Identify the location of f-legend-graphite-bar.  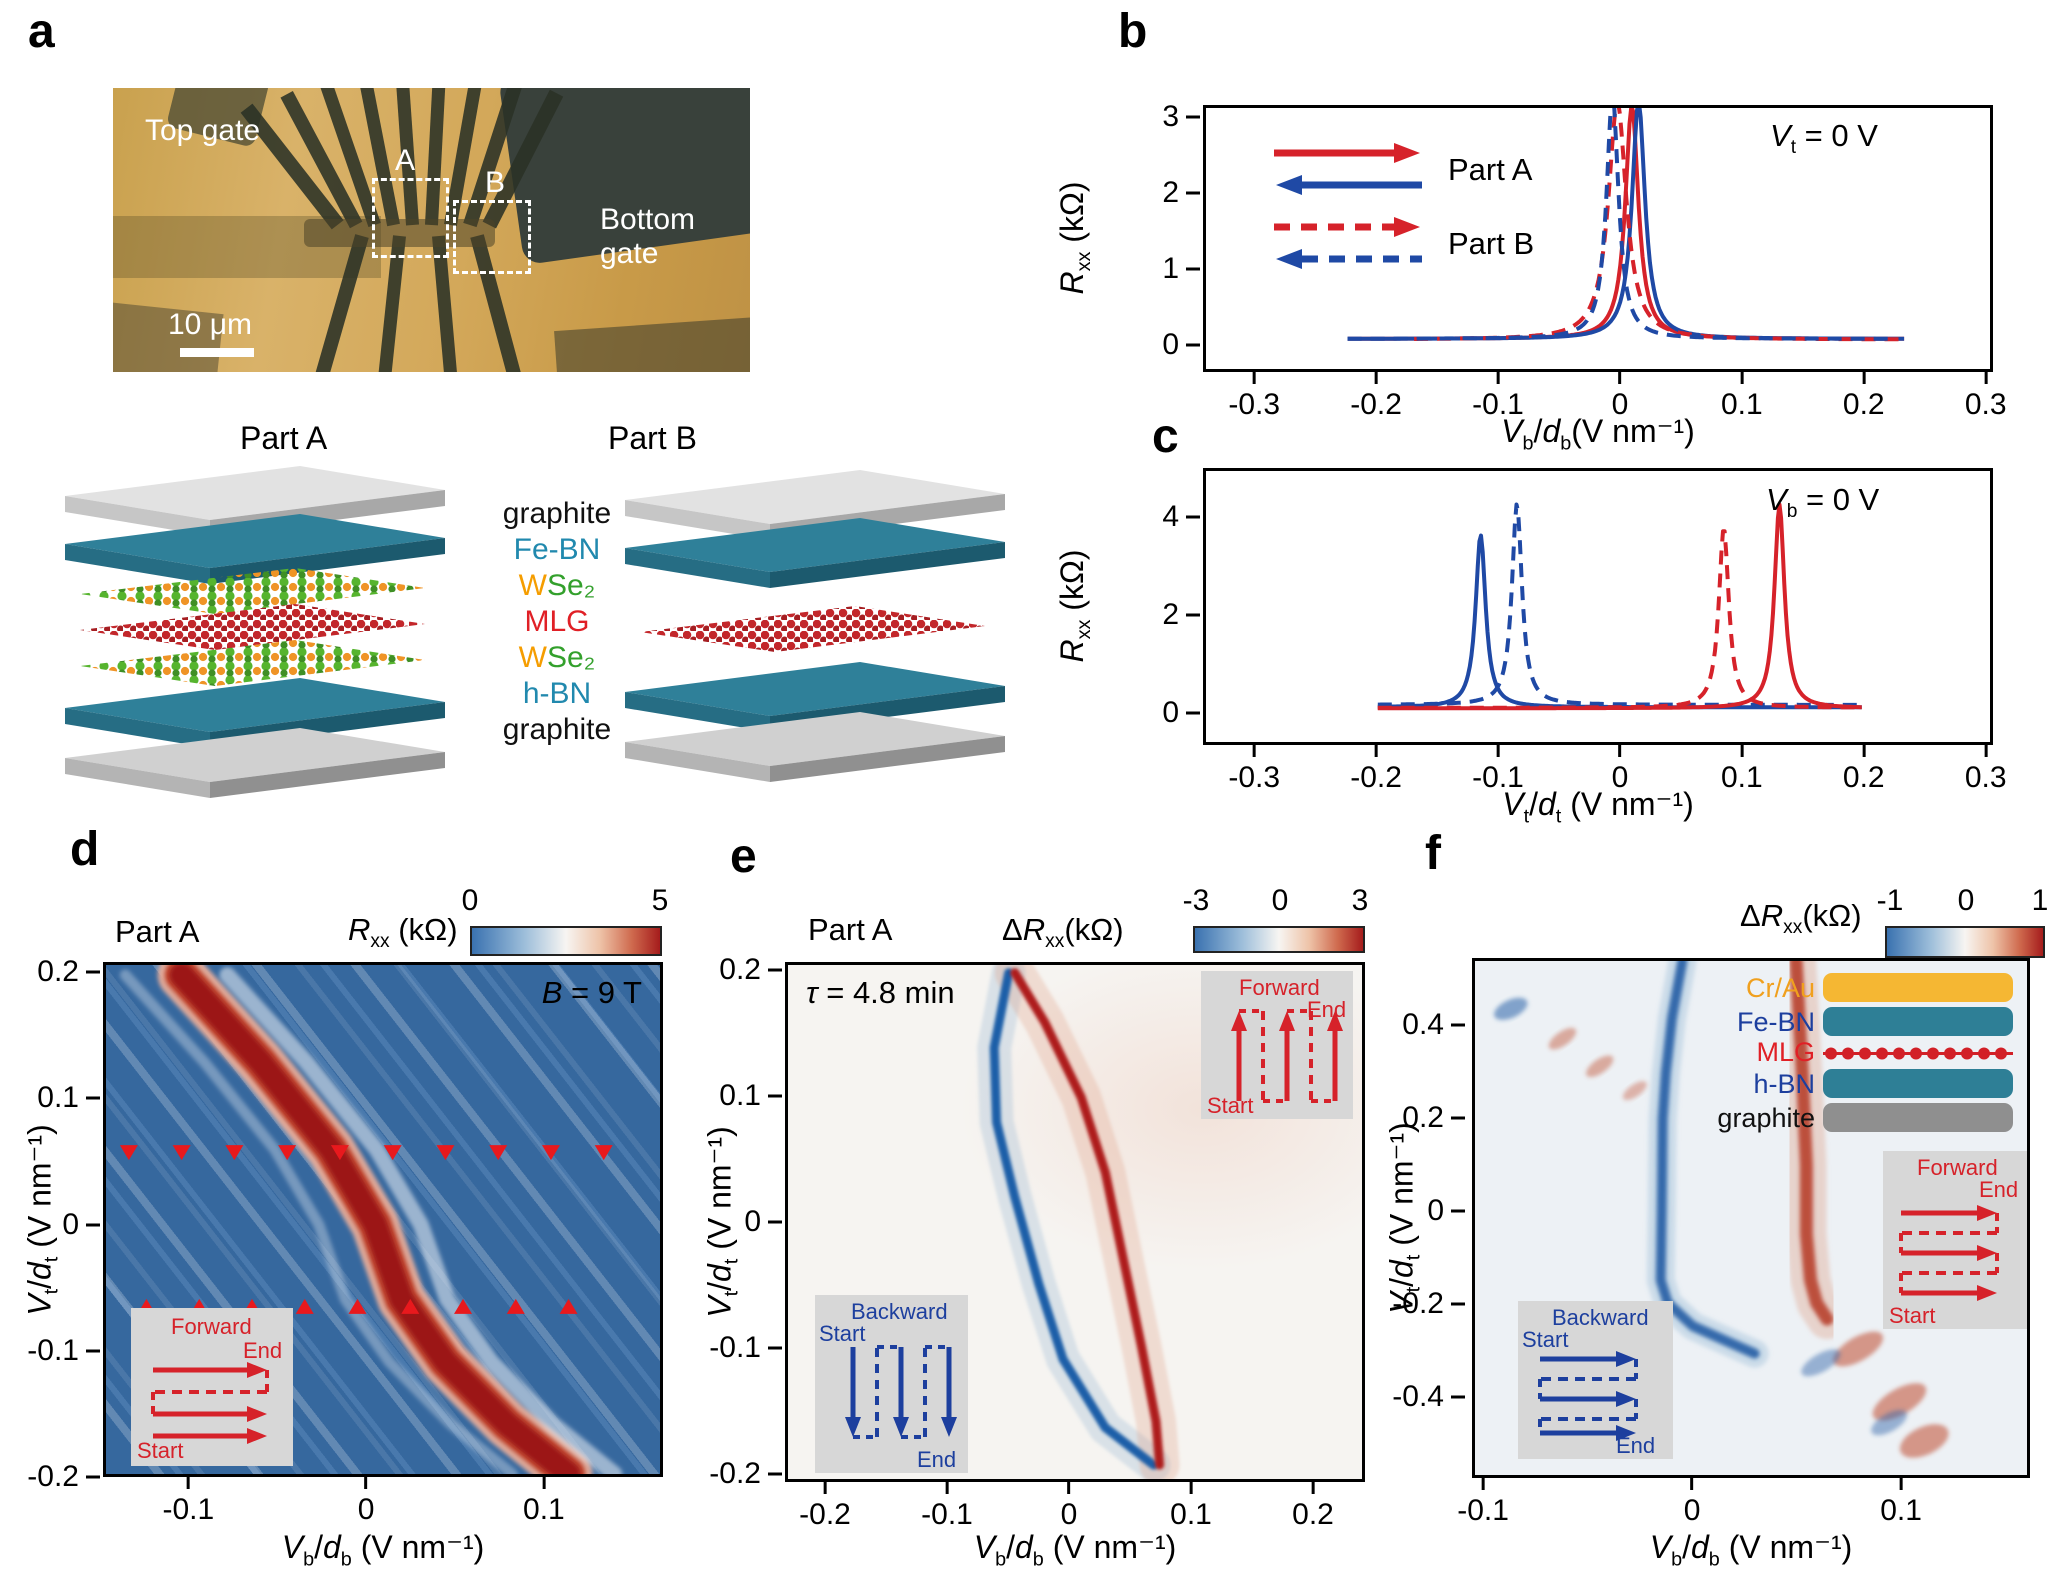
(1918, 1117).